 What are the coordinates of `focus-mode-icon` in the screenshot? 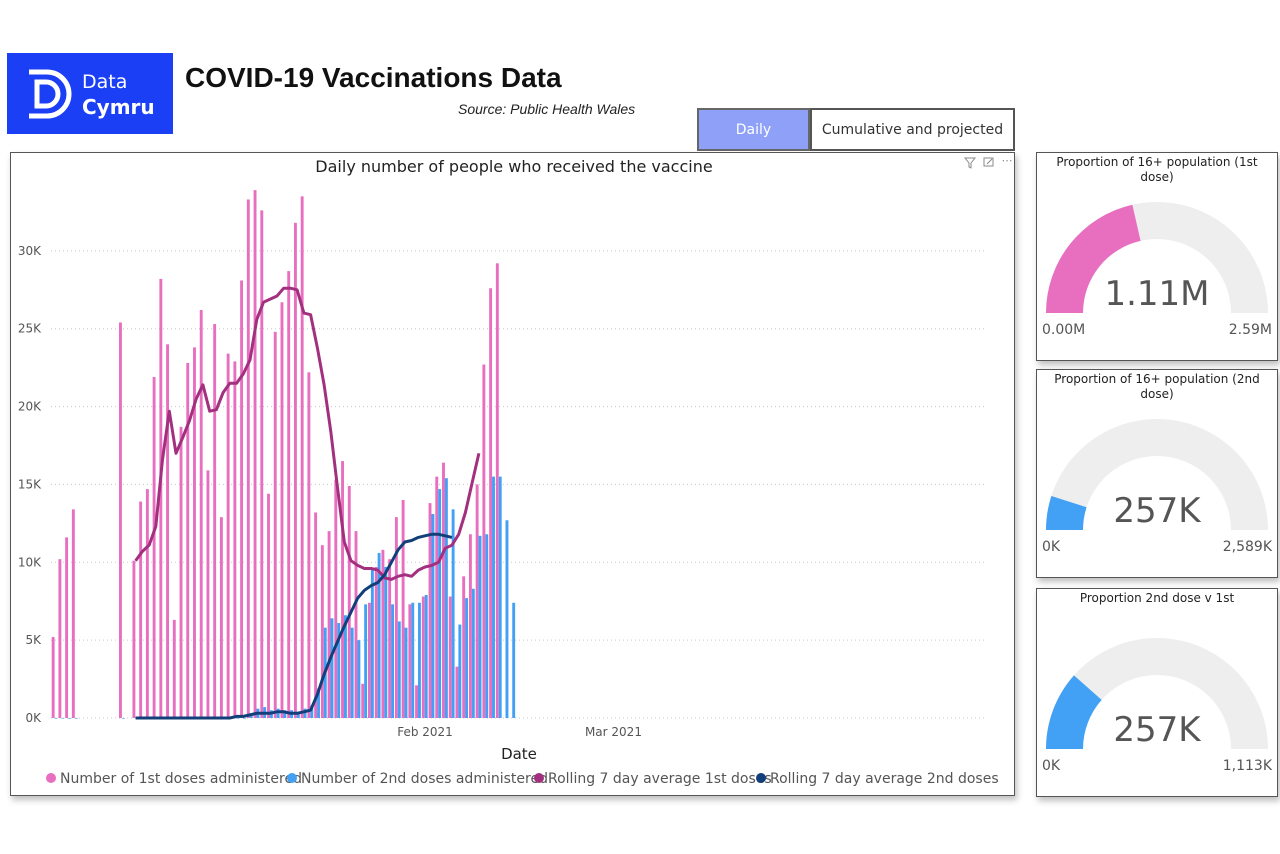 It's located at (988, 162).